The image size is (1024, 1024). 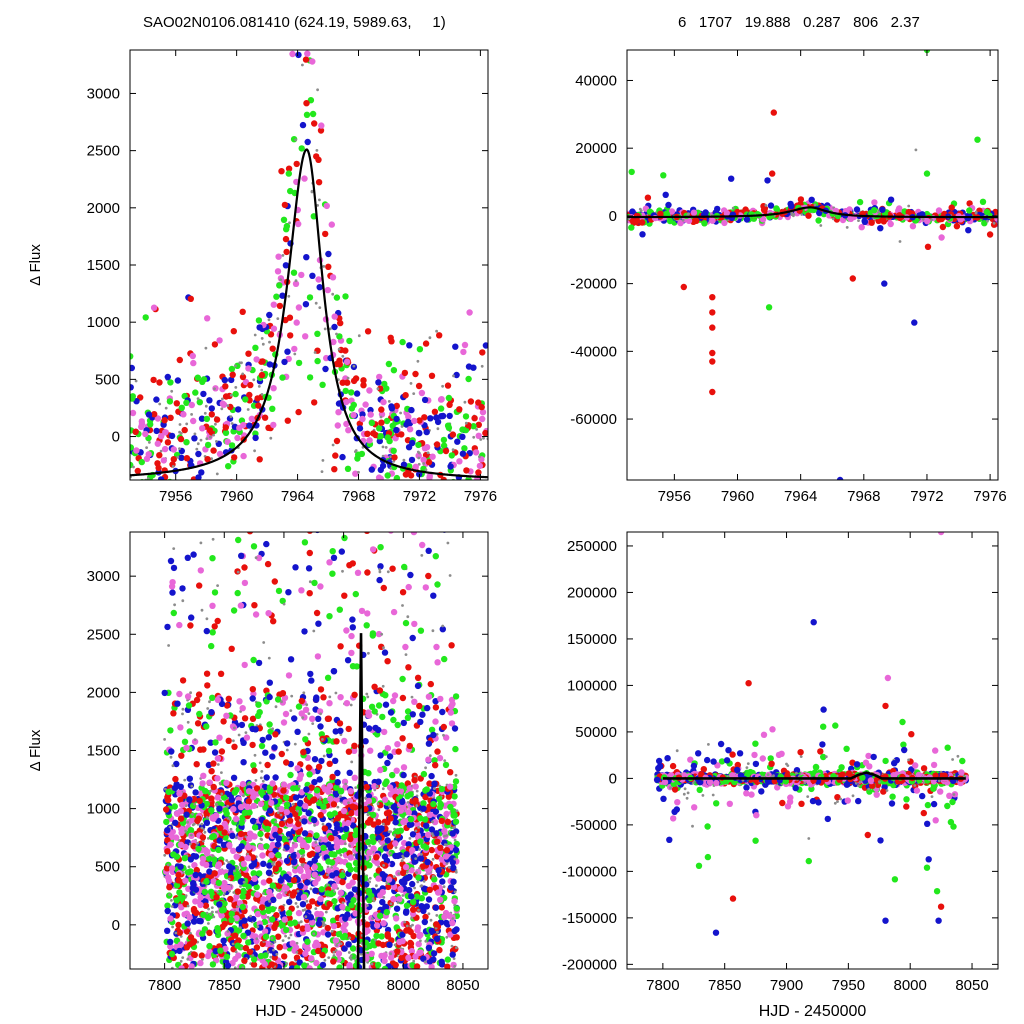 I want to click on x-tick-label: 7964, so click(x=297, y=496).